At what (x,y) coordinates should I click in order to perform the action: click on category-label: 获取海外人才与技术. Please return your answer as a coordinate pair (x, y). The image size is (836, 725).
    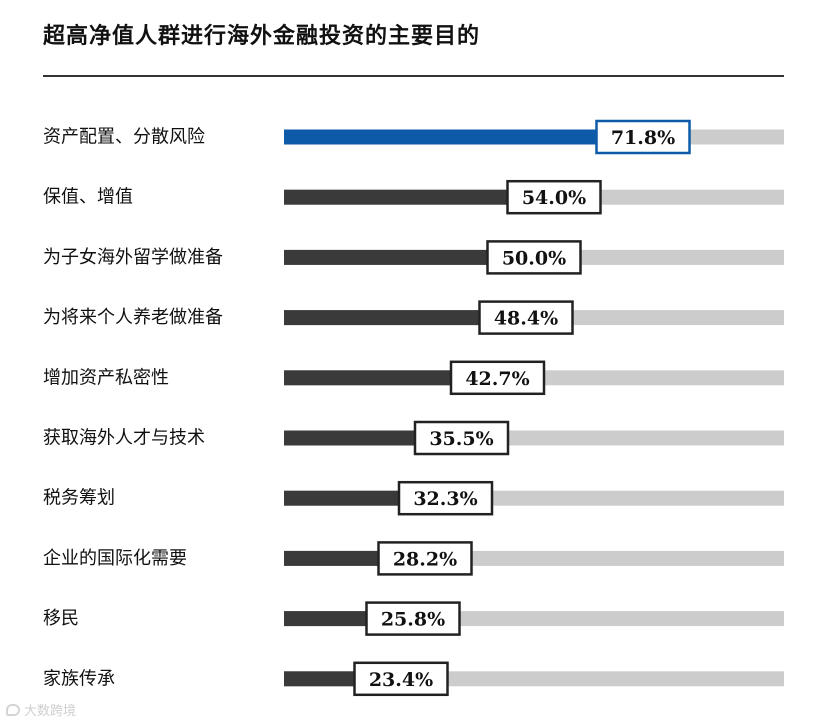
    Looking at the image, I should click on (124, 438).